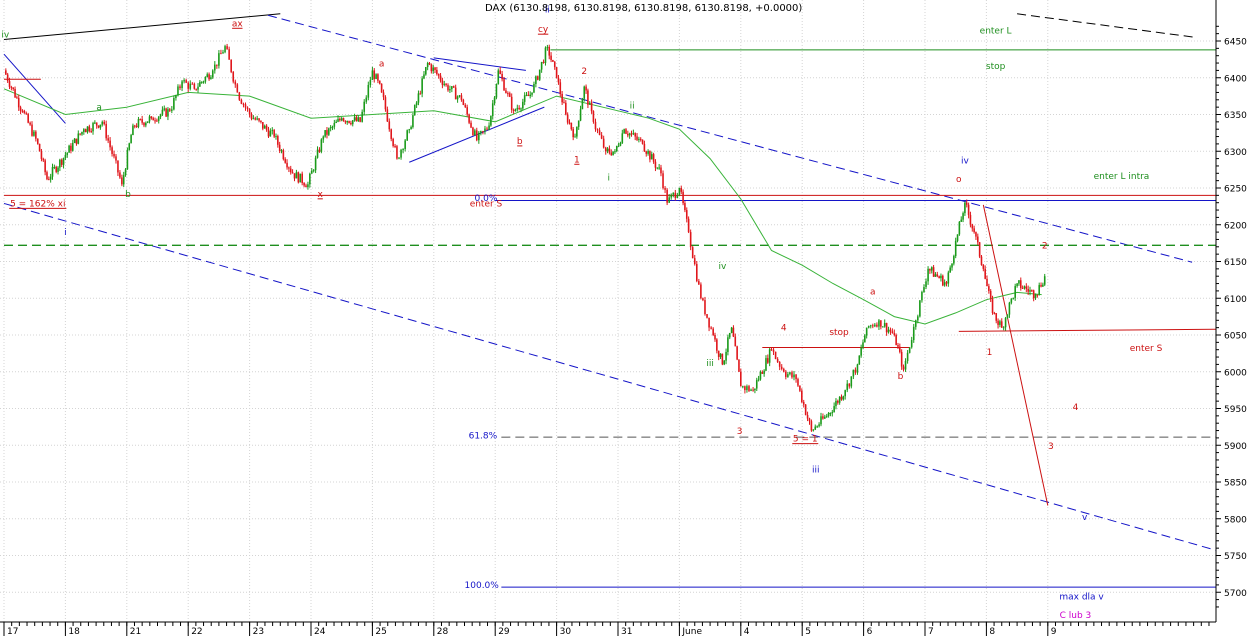 Image resolution: width=1250 pixels, height=636 pixels. I want to click on annotation-label: iii, so click(710, 364).